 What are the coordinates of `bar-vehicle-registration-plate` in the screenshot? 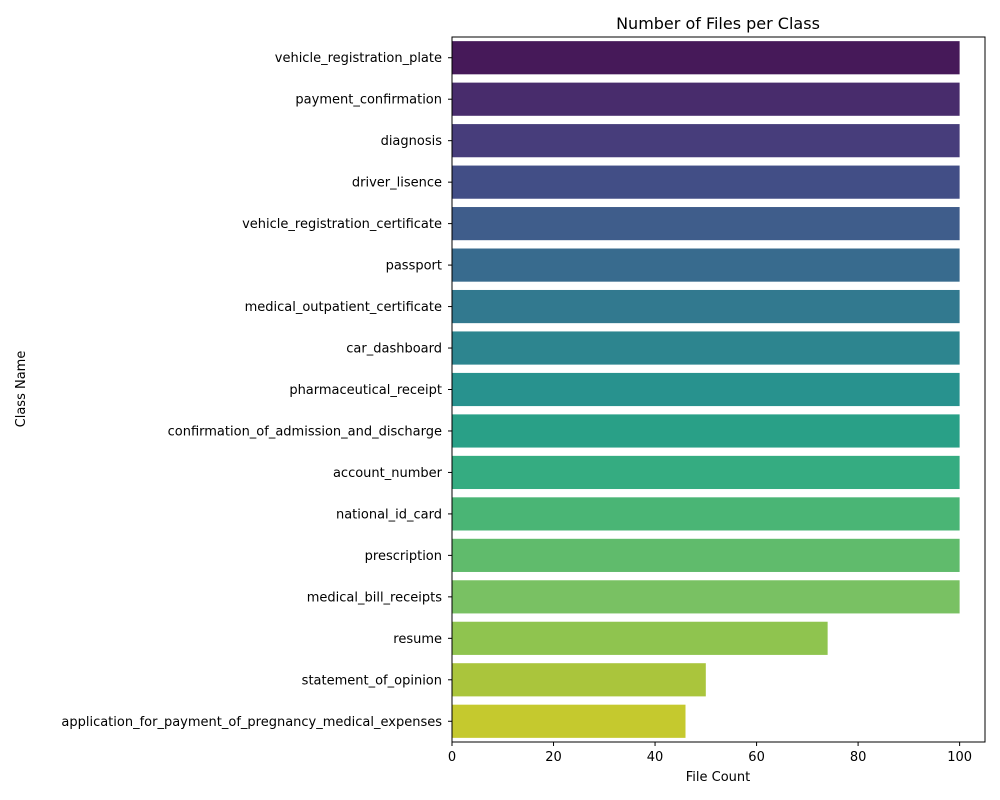 It's located at (706, 58).